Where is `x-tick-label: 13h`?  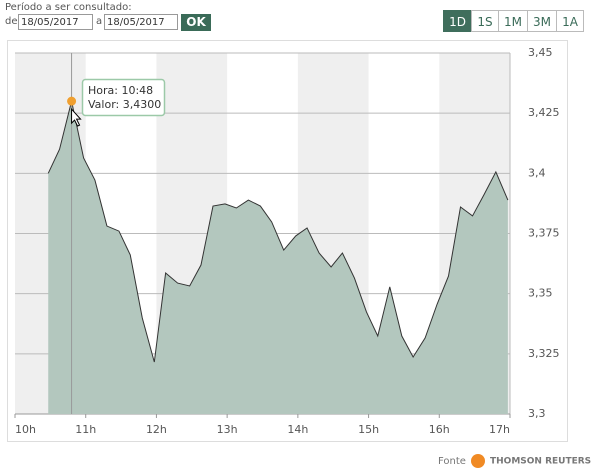
x-tick-label: 13h is located at coordinates (227, 429).